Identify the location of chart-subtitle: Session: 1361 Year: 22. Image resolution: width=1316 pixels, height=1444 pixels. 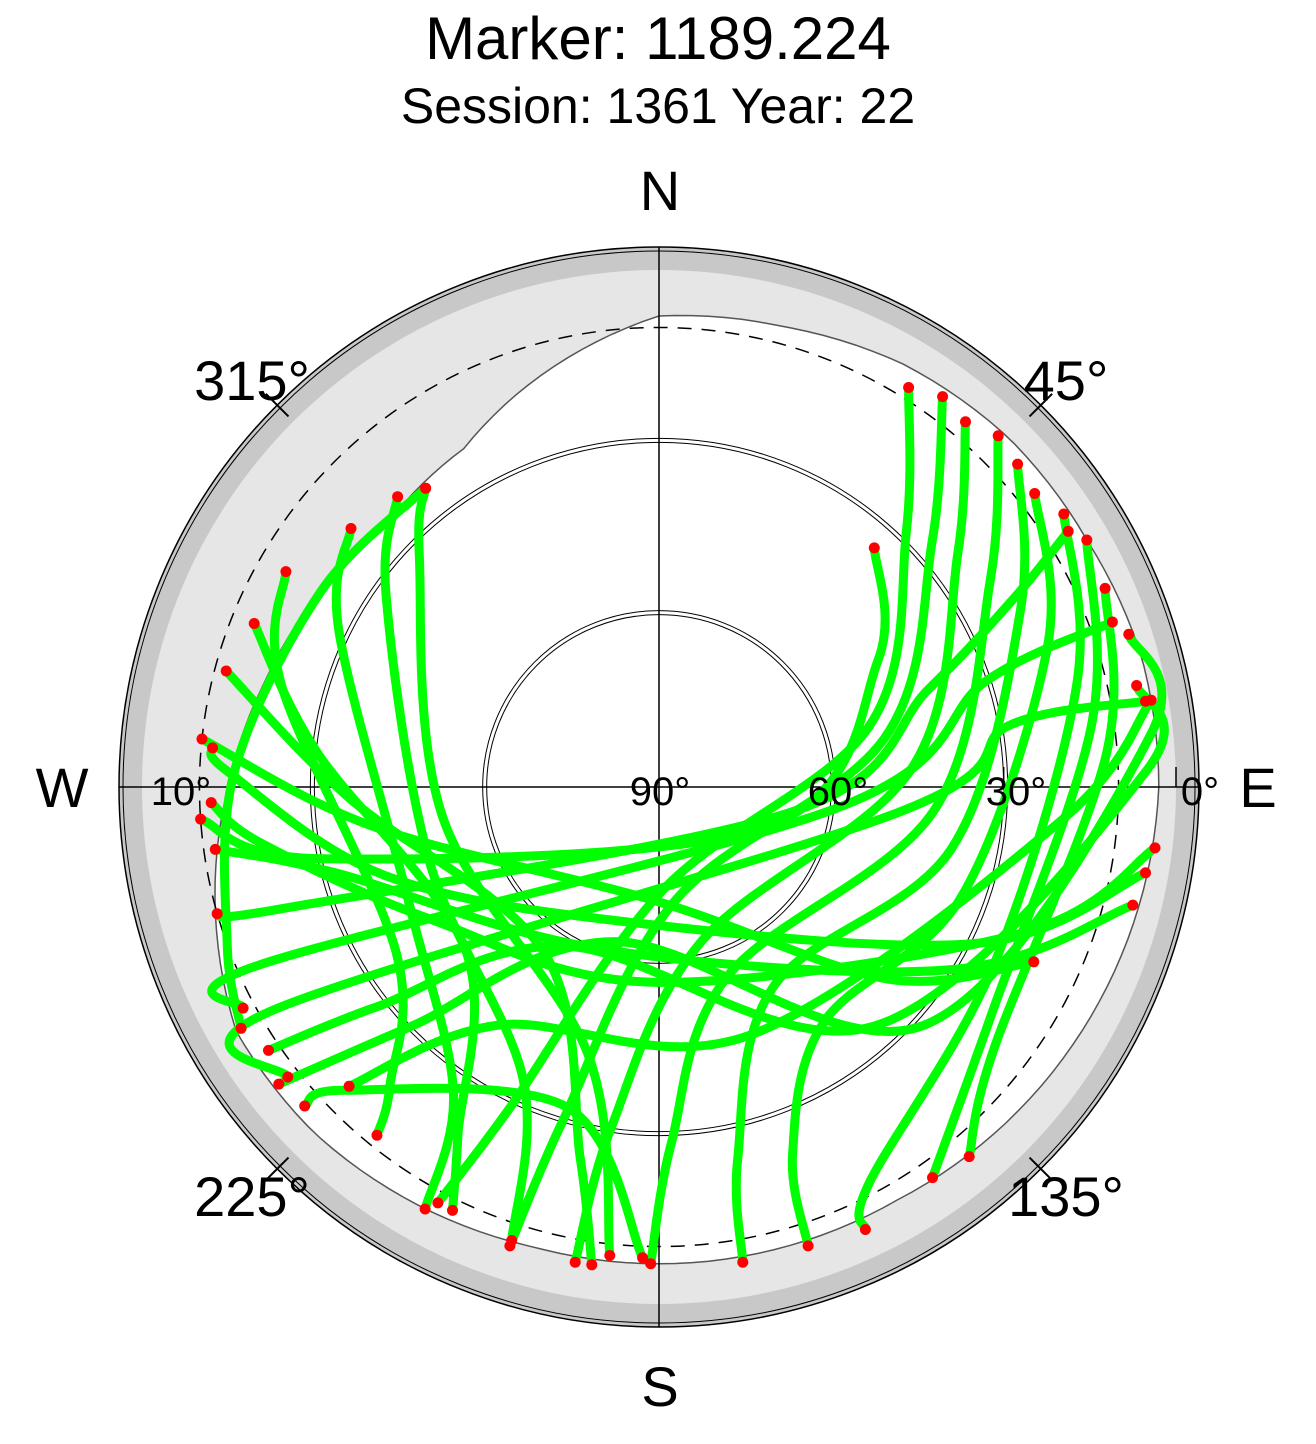
(658, 106).